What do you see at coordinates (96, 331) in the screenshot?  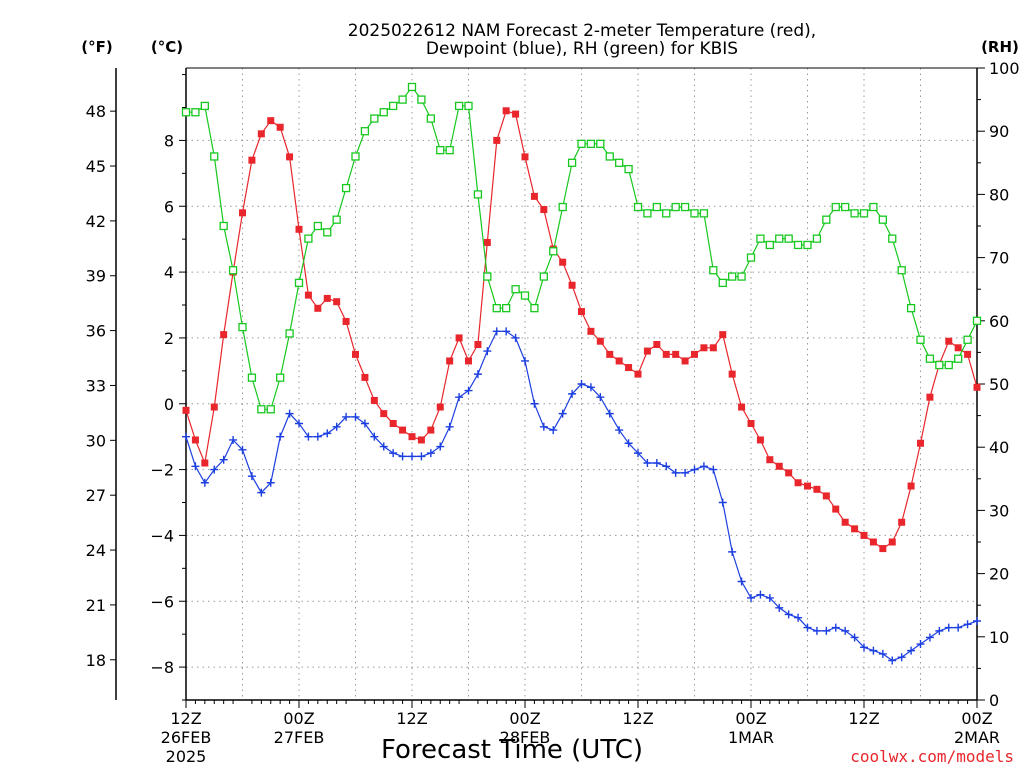 I see `fahrenheit-tick-label: 36` at bounding box center [96, 331].